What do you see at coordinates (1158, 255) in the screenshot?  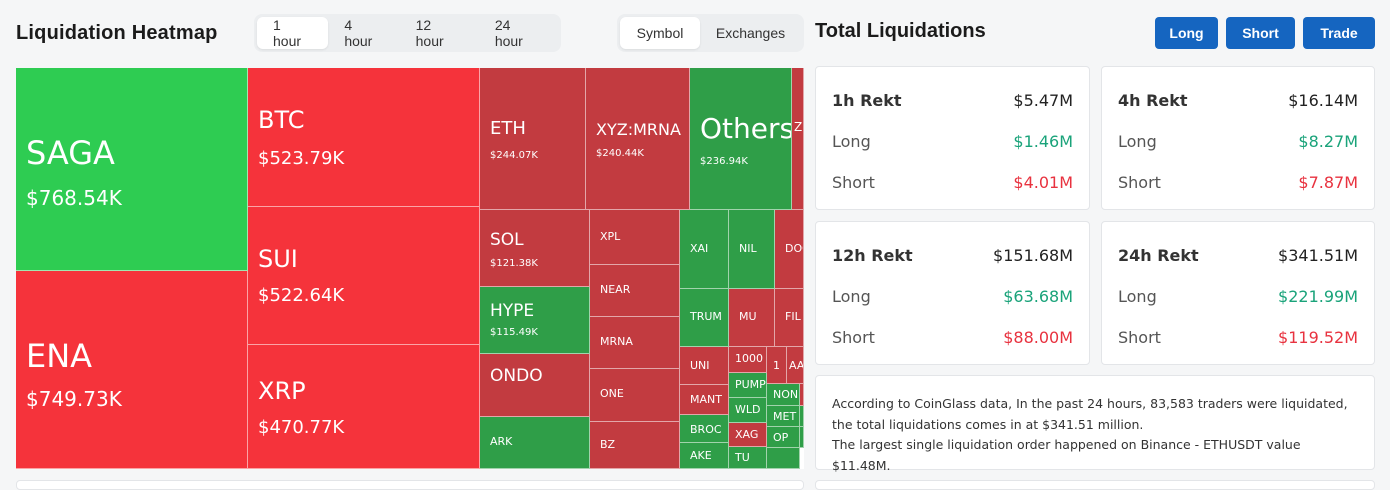 I see `card-label: 24h Rekt` at bounding box center [1158, 255].